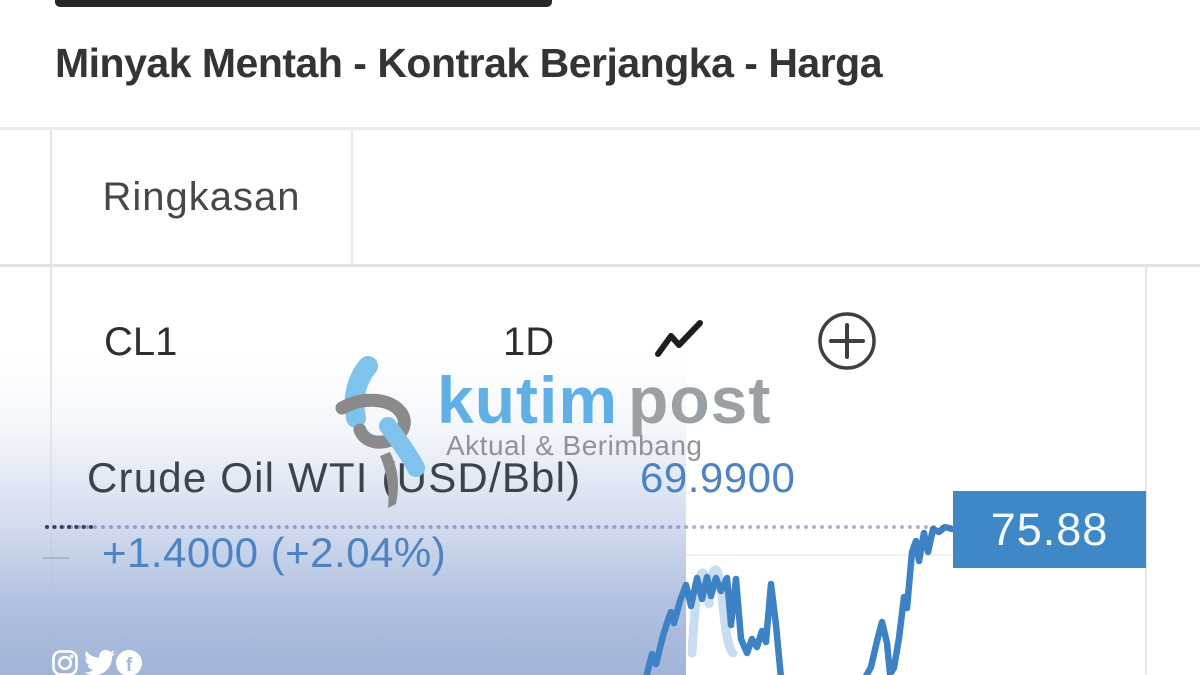  I want to click on facebook-icon: f, so click(129, 662).